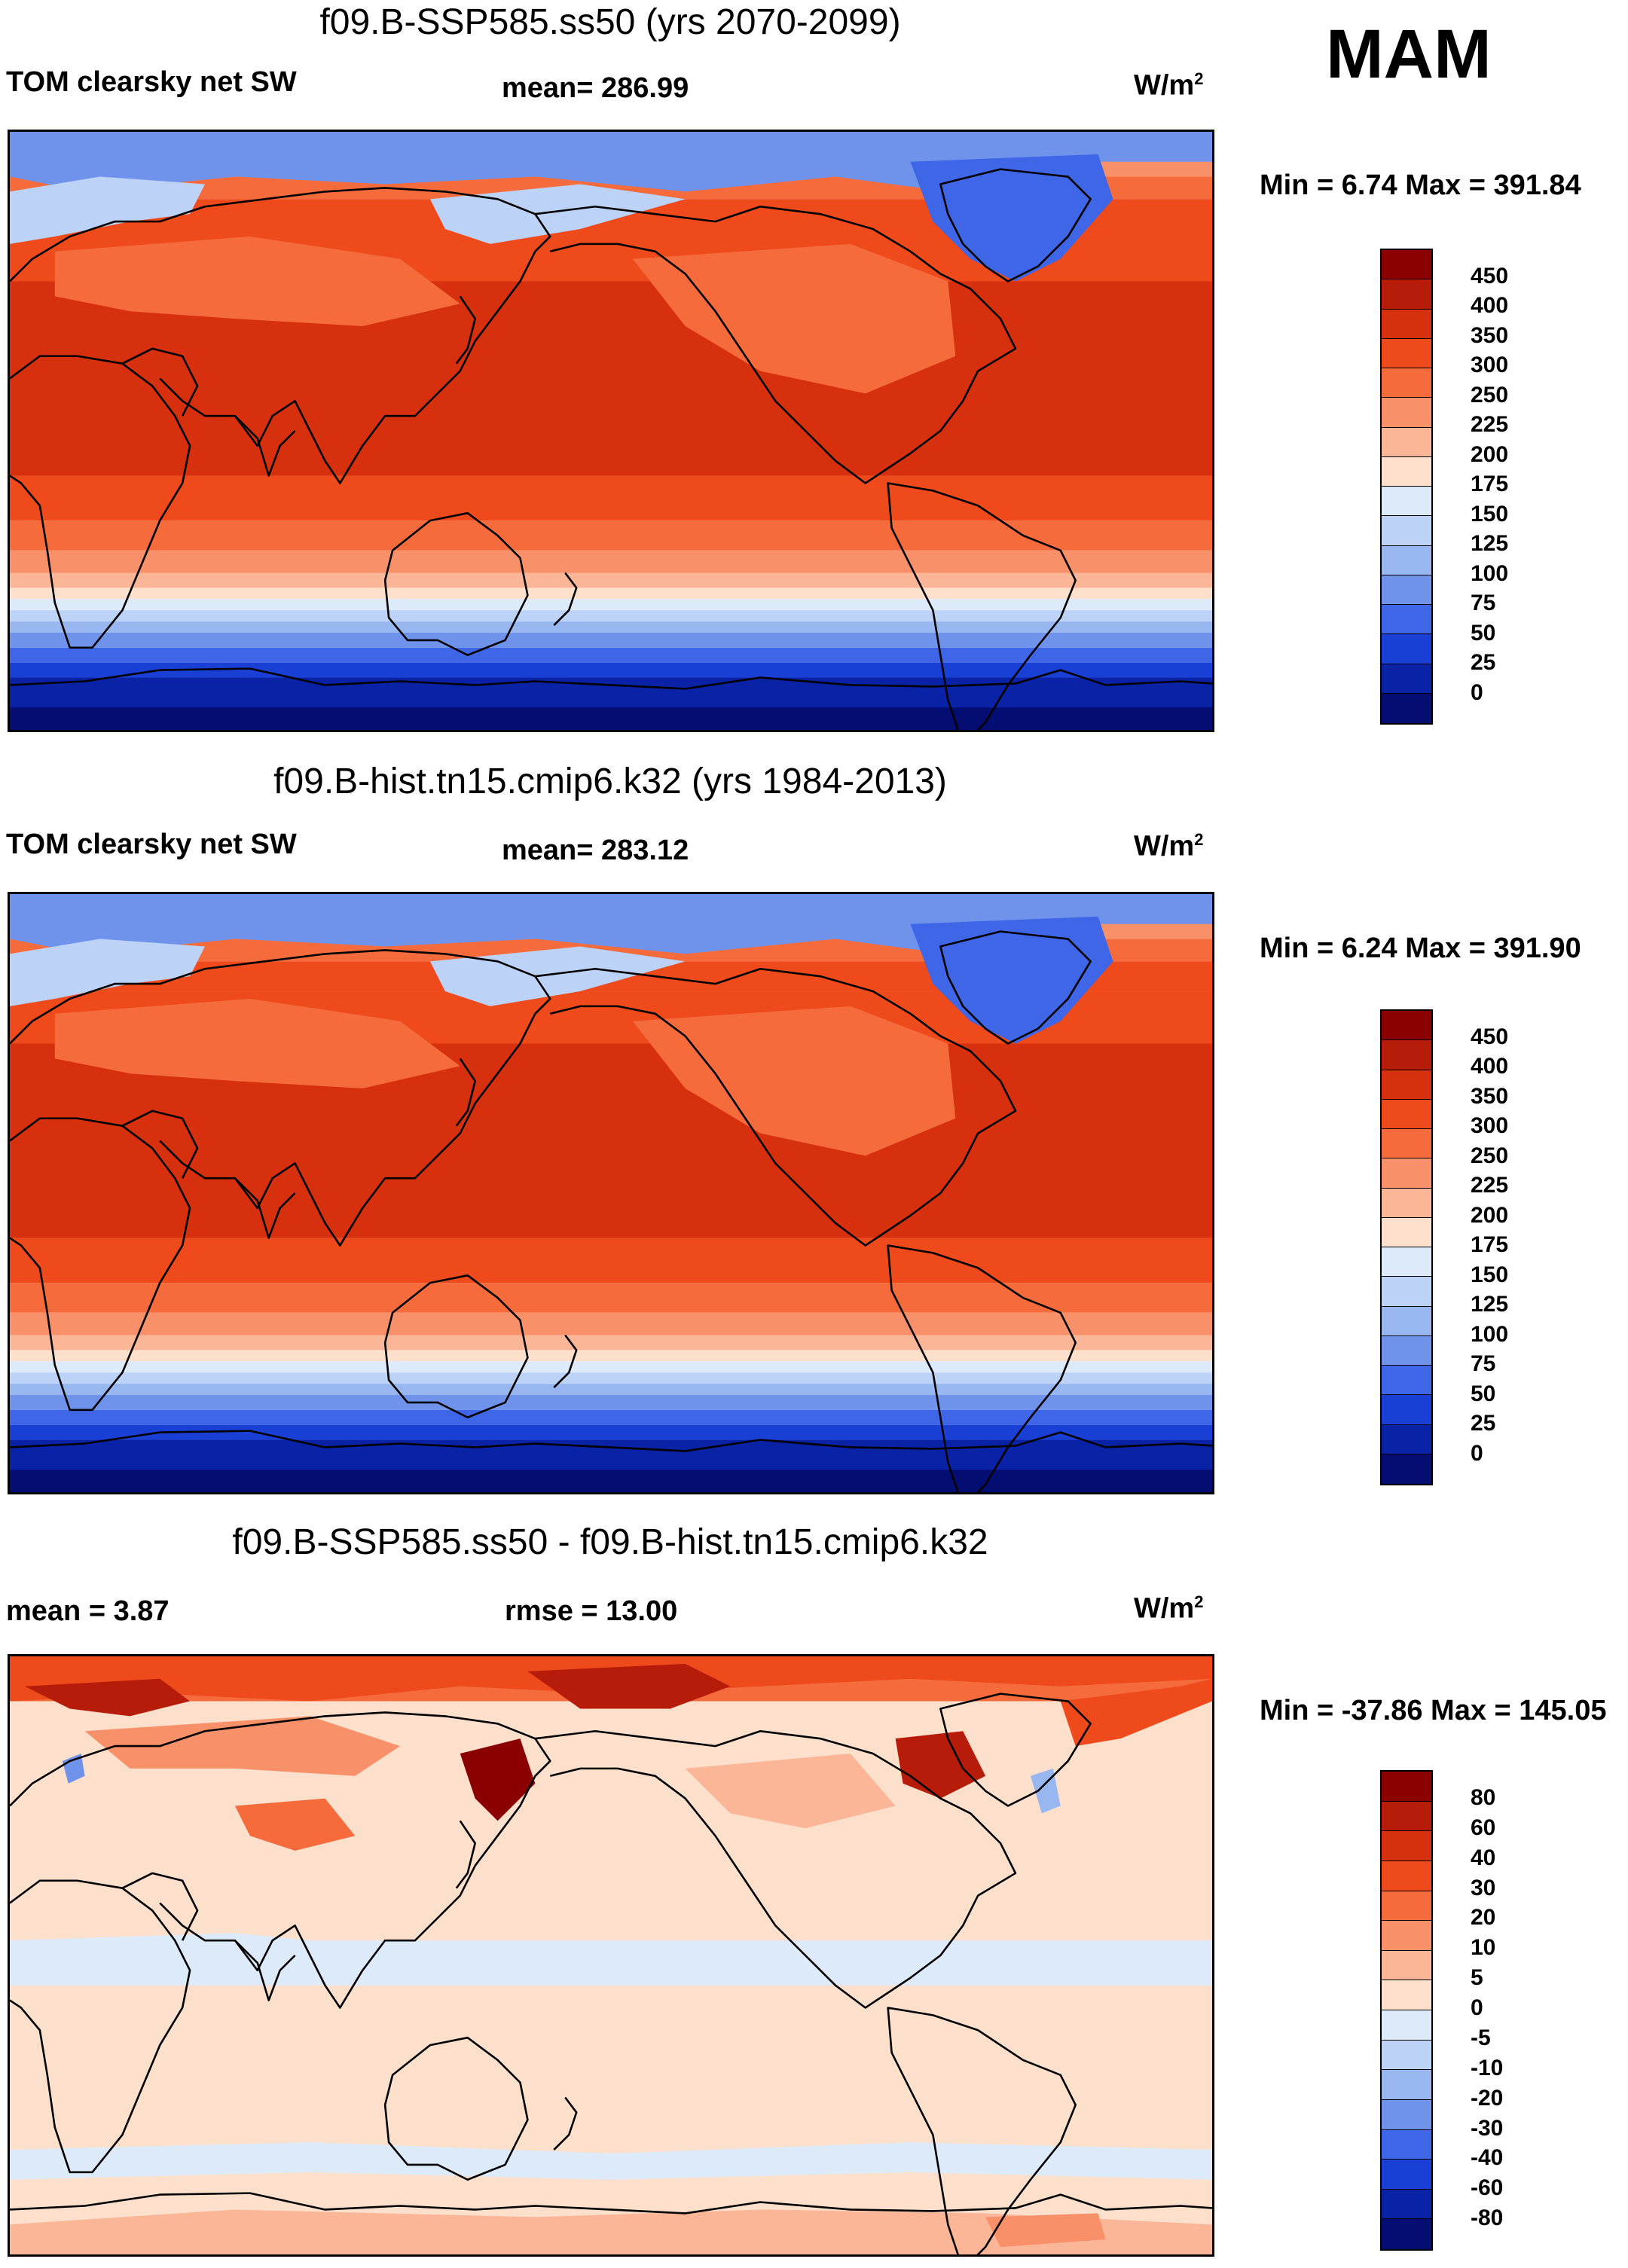 The image size is (1628, 2268). Describe the element at coordinates (1169, 1609) in the screenshot. I see `panel-3-units: W/m2` at that location.